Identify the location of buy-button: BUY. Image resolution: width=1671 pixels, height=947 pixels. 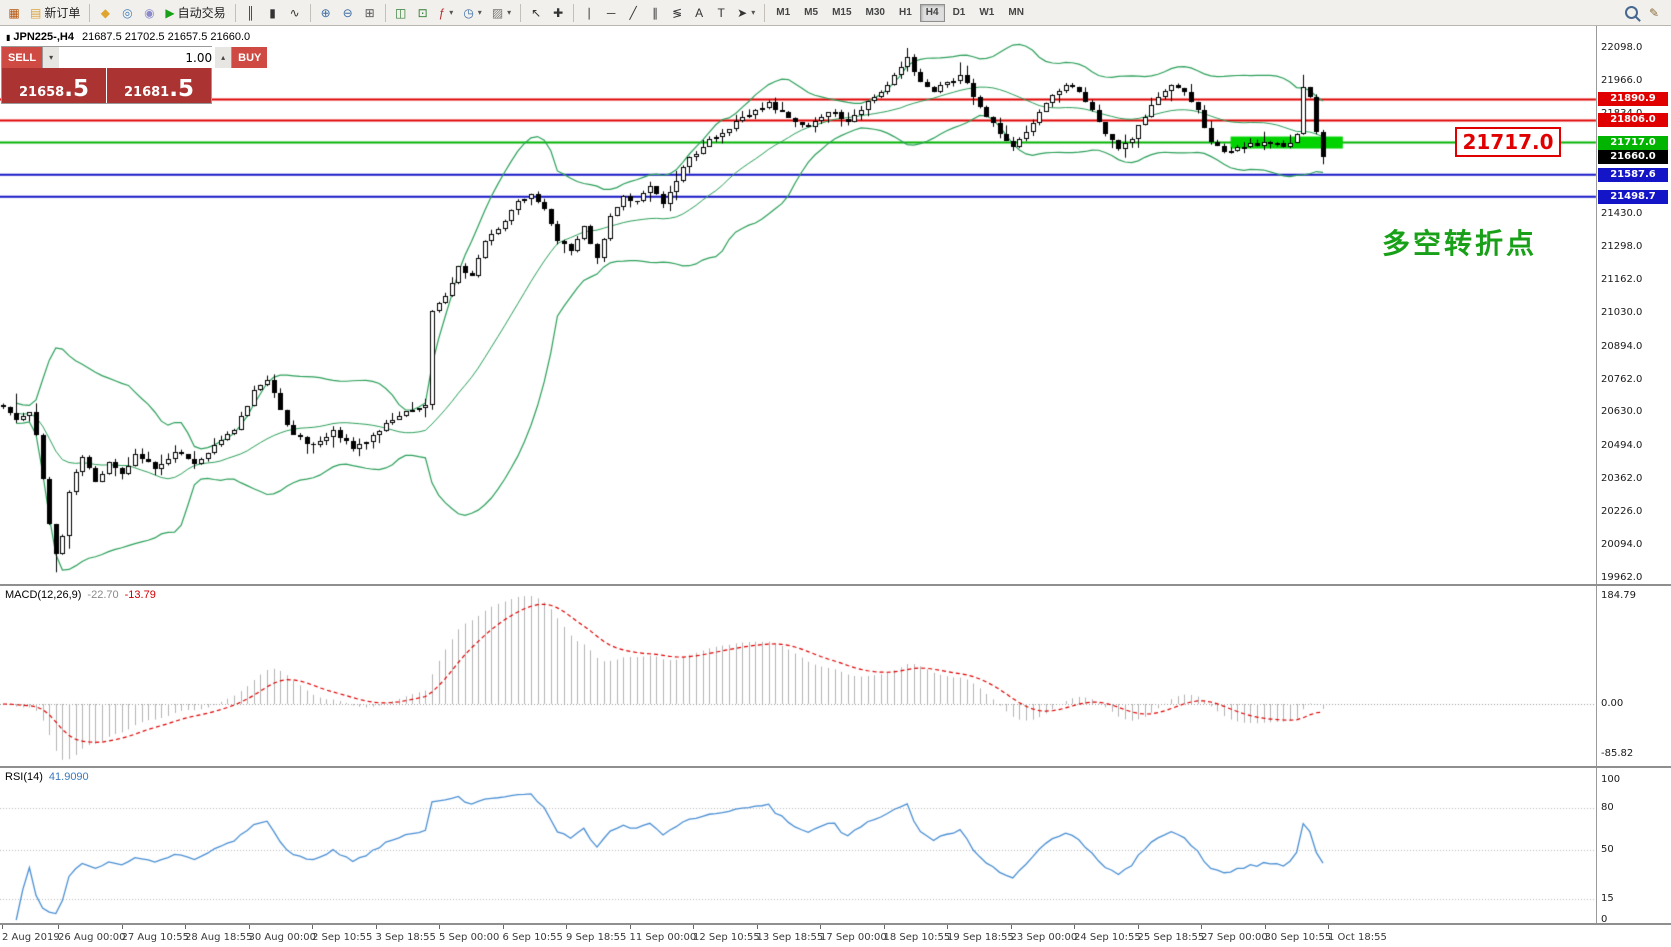
(250, 57).